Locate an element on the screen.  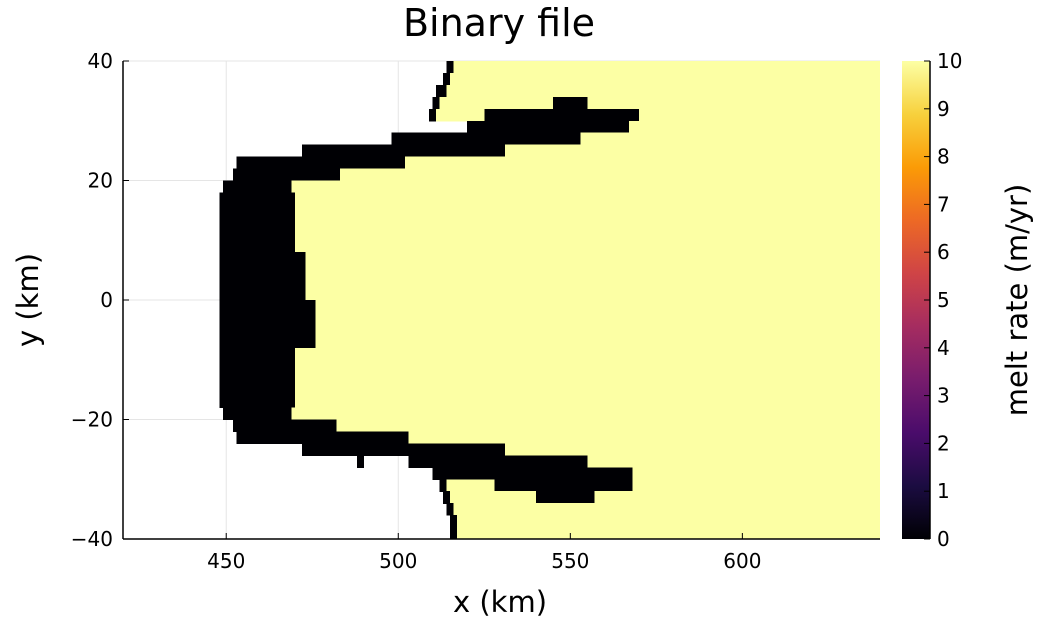
x-tick-label: 450 is located at coordinates (226, 561).